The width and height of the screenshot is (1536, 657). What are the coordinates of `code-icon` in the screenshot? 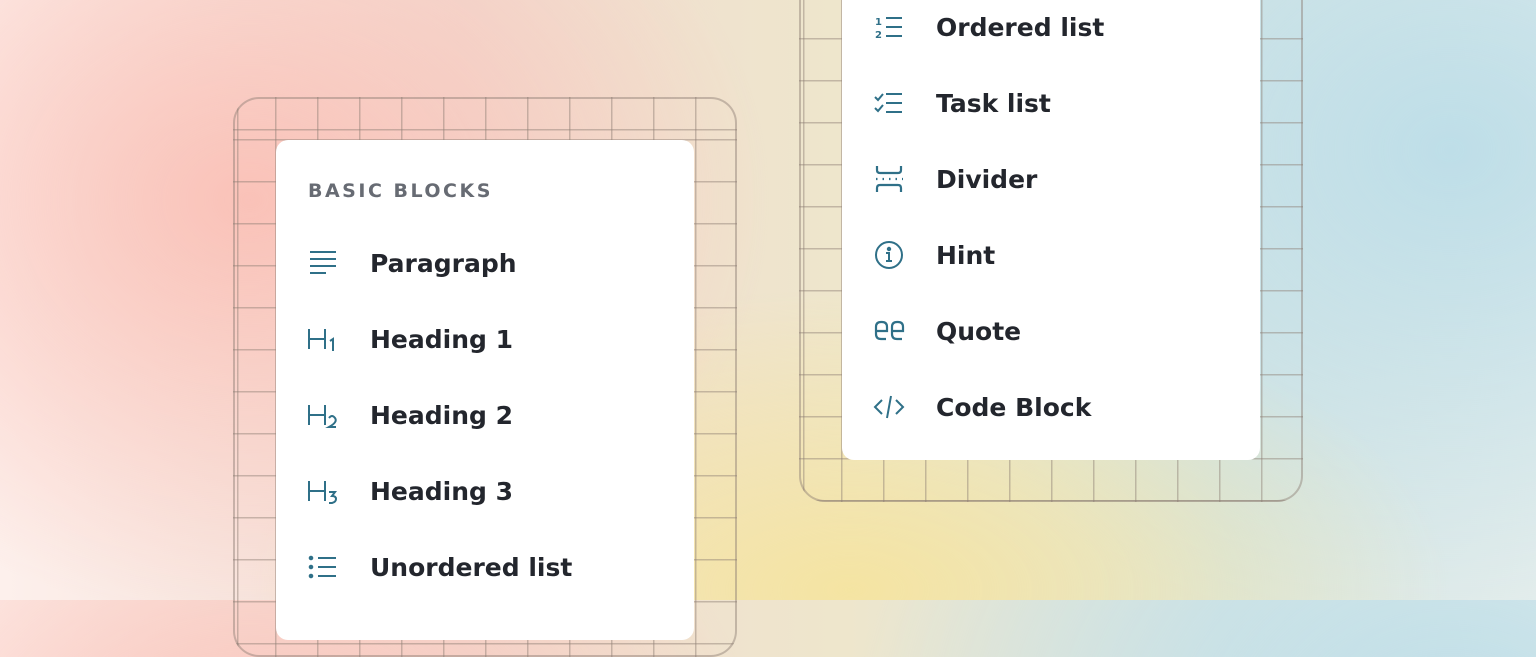 It's located at (889, 407).